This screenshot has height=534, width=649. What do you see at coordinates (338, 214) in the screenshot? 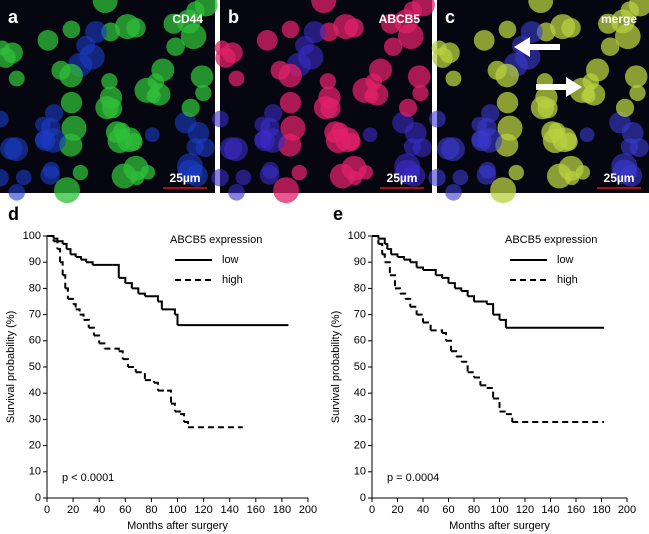
I see `panel-letter: e` at bounding box center [338, 214].